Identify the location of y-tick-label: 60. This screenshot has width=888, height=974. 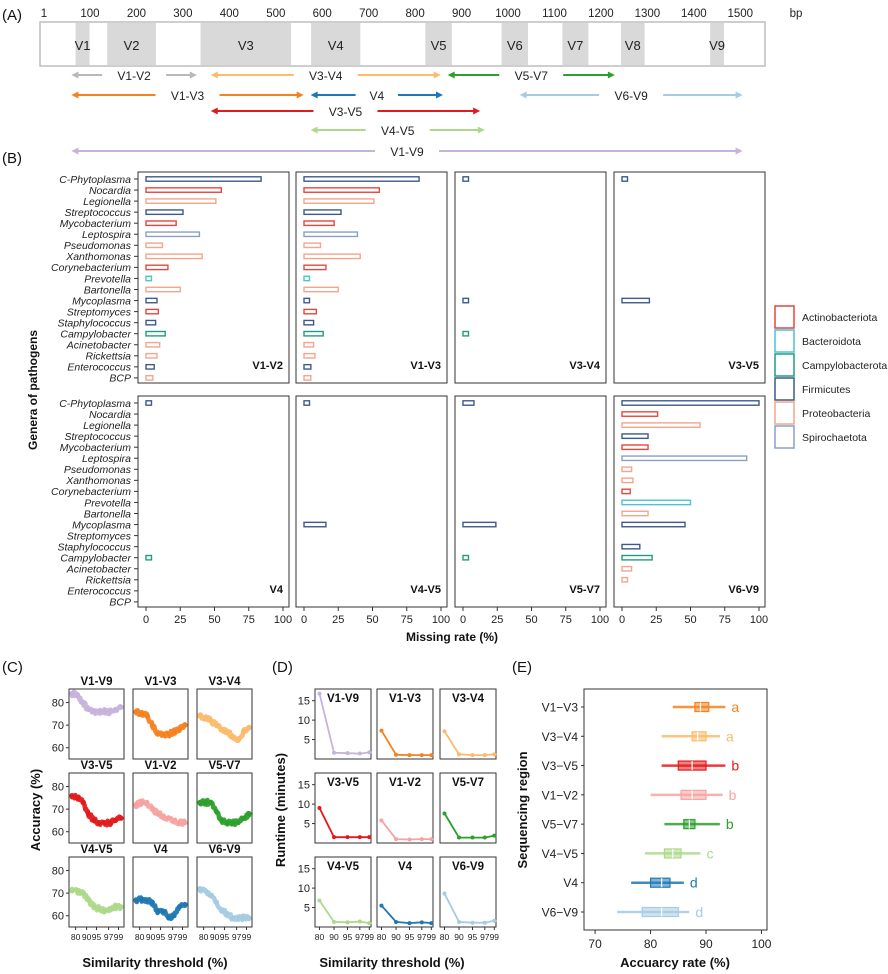
(58, 917).